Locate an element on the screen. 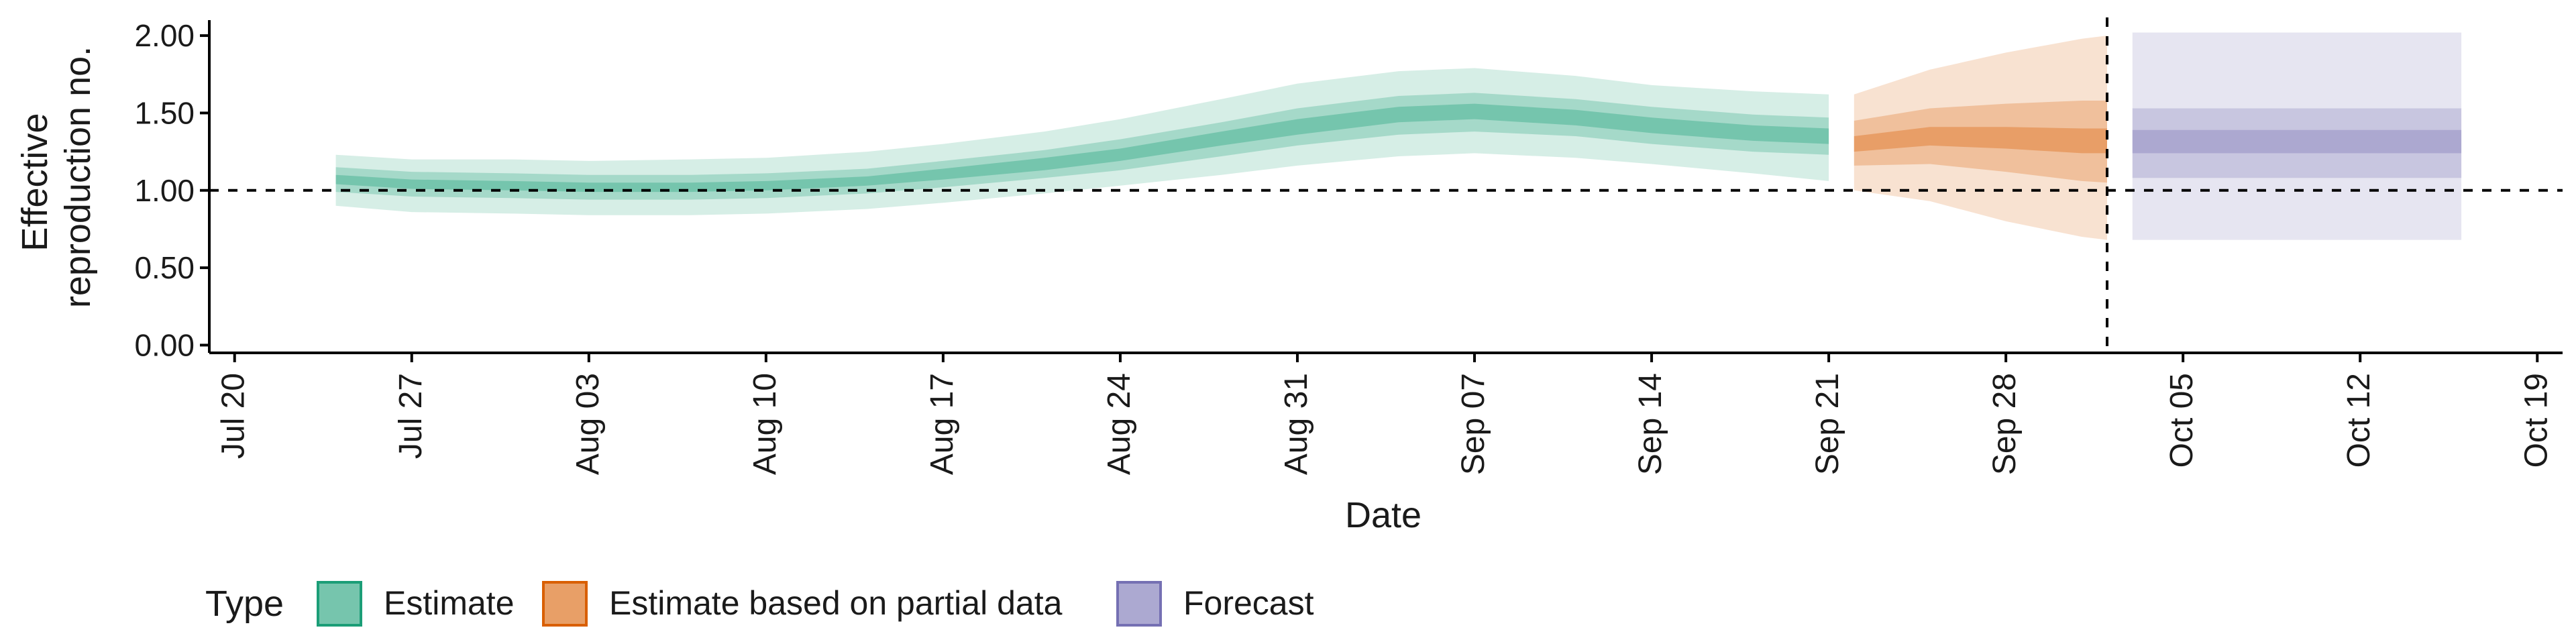  y-axis-title-line-2: reproduction no. is located at coordinates (78, 177).